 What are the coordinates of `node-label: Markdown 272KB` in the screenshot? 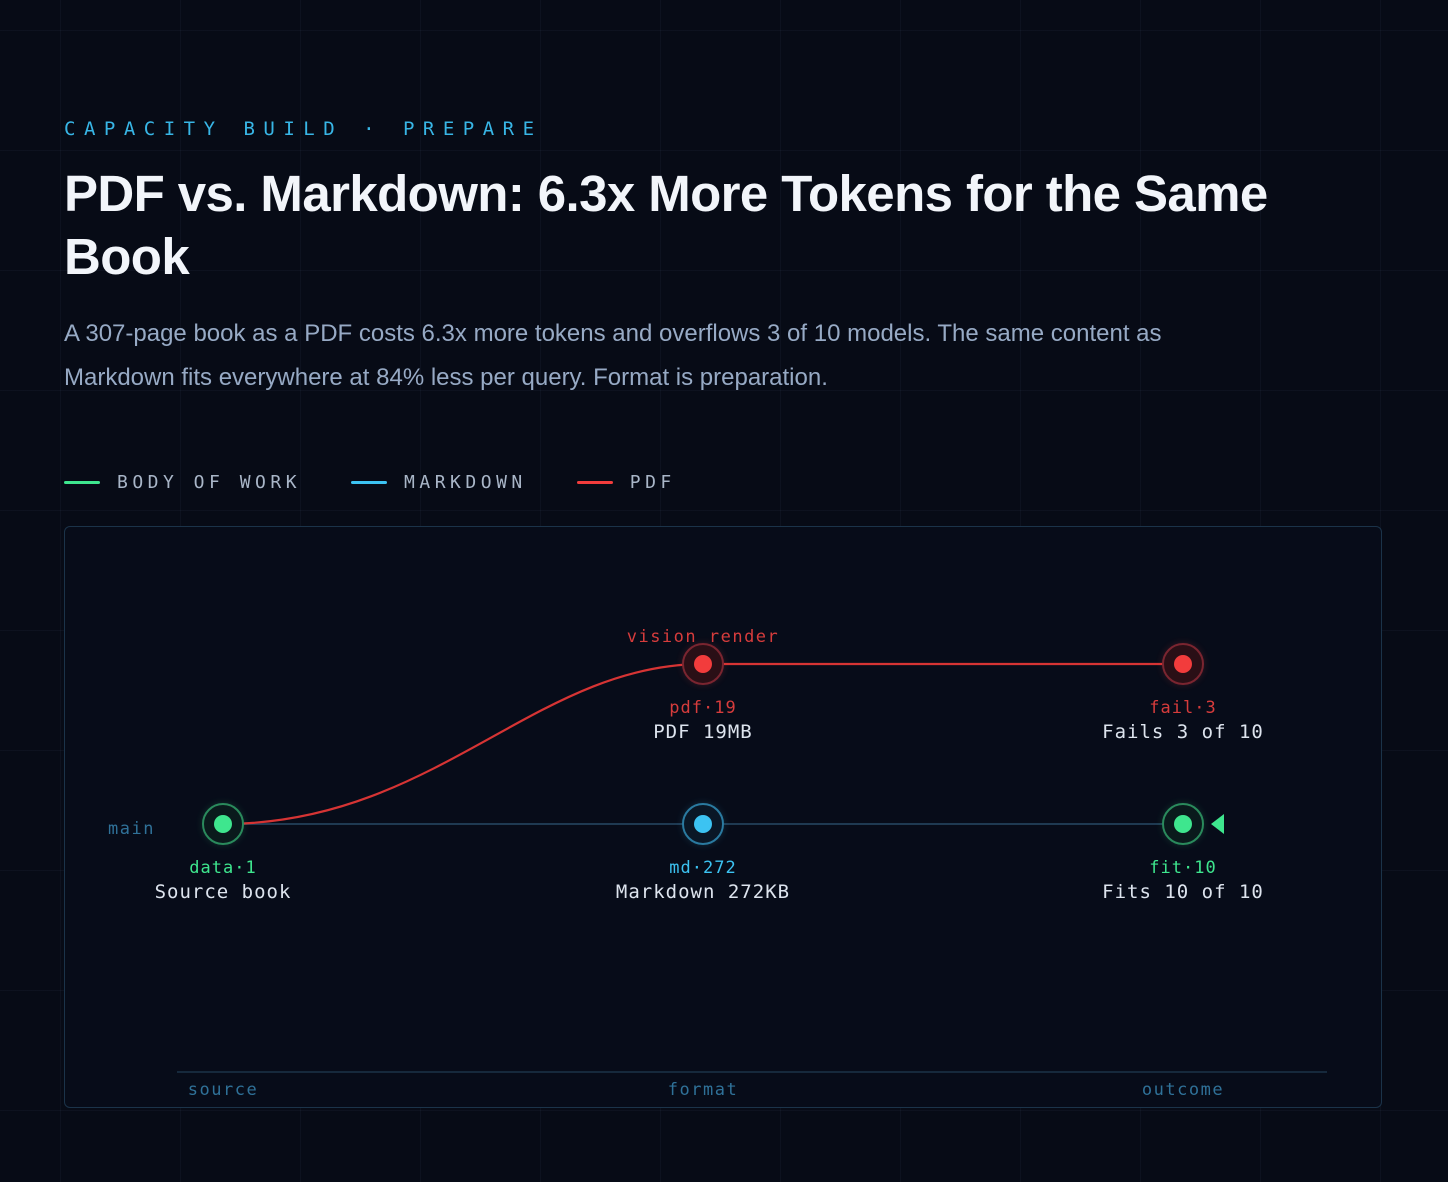 It's located at (703, 892).